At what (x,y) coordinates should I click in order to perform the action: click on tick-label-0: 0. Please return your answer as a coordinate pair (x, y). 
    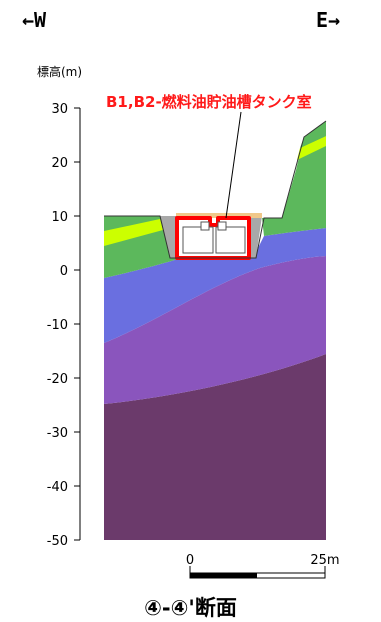
    Looking at the image, I should click on (64, 271).